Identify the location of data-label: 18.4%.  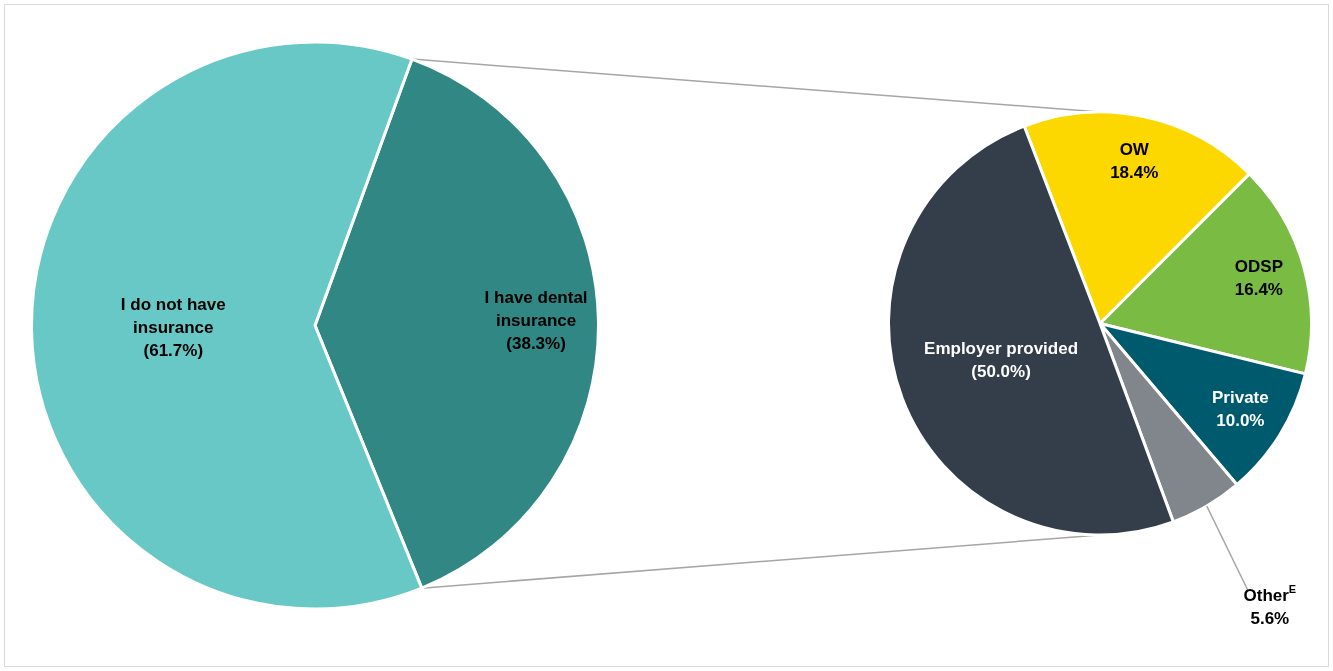
(1134, 173).